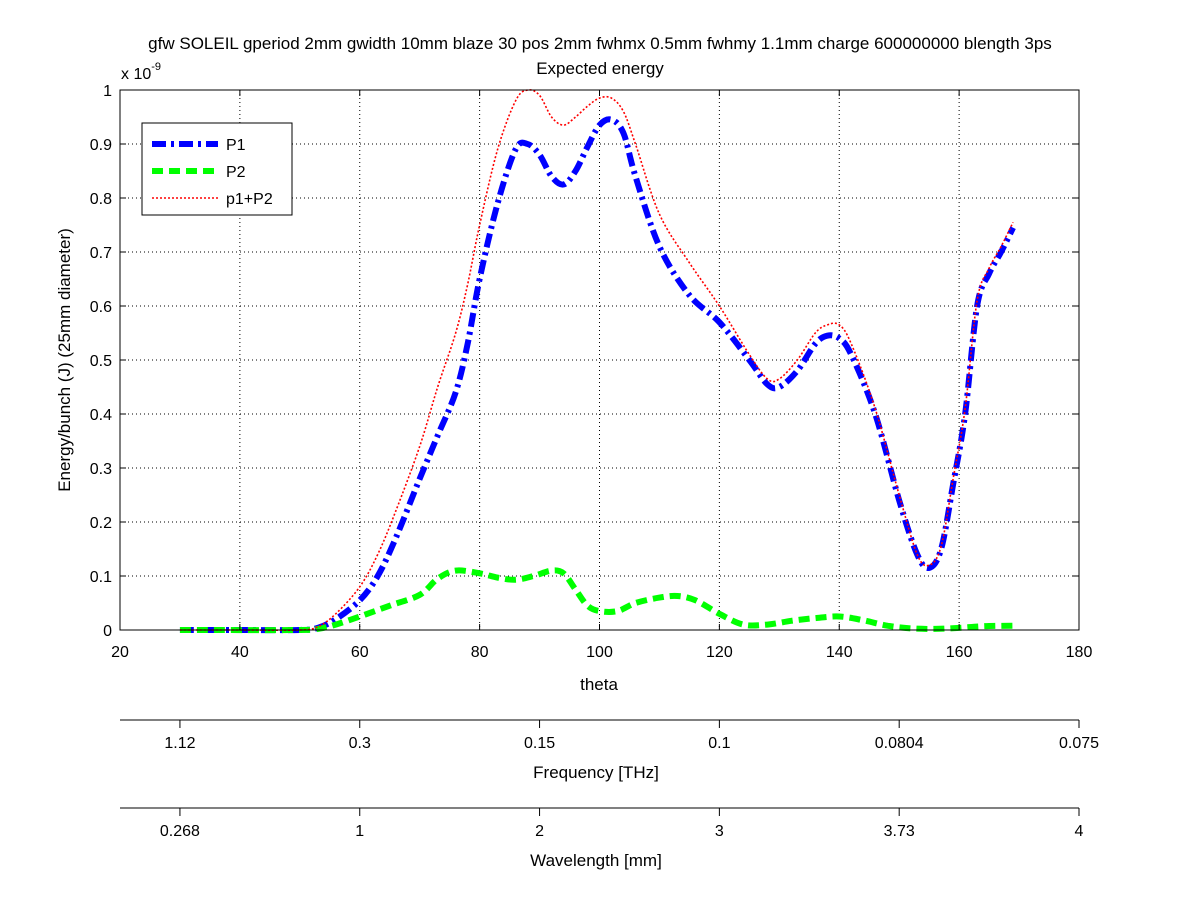 Image resolution: width=1200 pixels, height=901 pixels. I want to click on x-tick-label: 20, so click(120, 652).